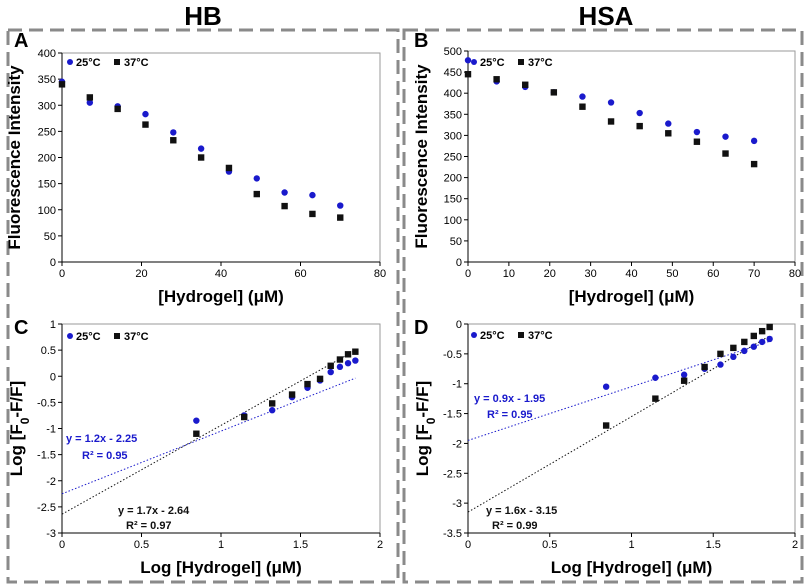  Describe the element at coordinates (456, 242) in the screenshot. I see `y-tick-label: 50` at that location.